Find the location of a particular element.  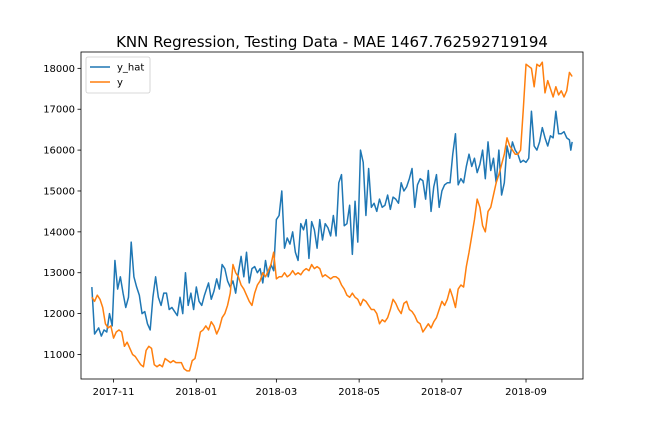

legend-label-y: y is located at coordinates (120, 83).